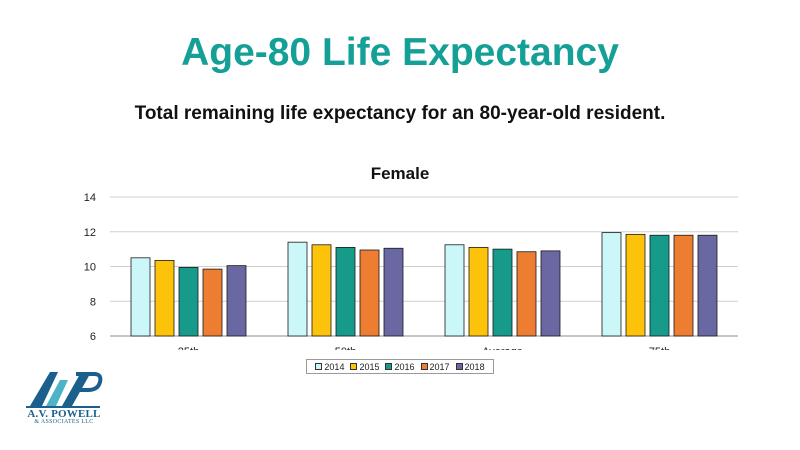  Describe the element at coordinates (526, 294) in the screenshot. I see `bar-2017-Average` at that location.